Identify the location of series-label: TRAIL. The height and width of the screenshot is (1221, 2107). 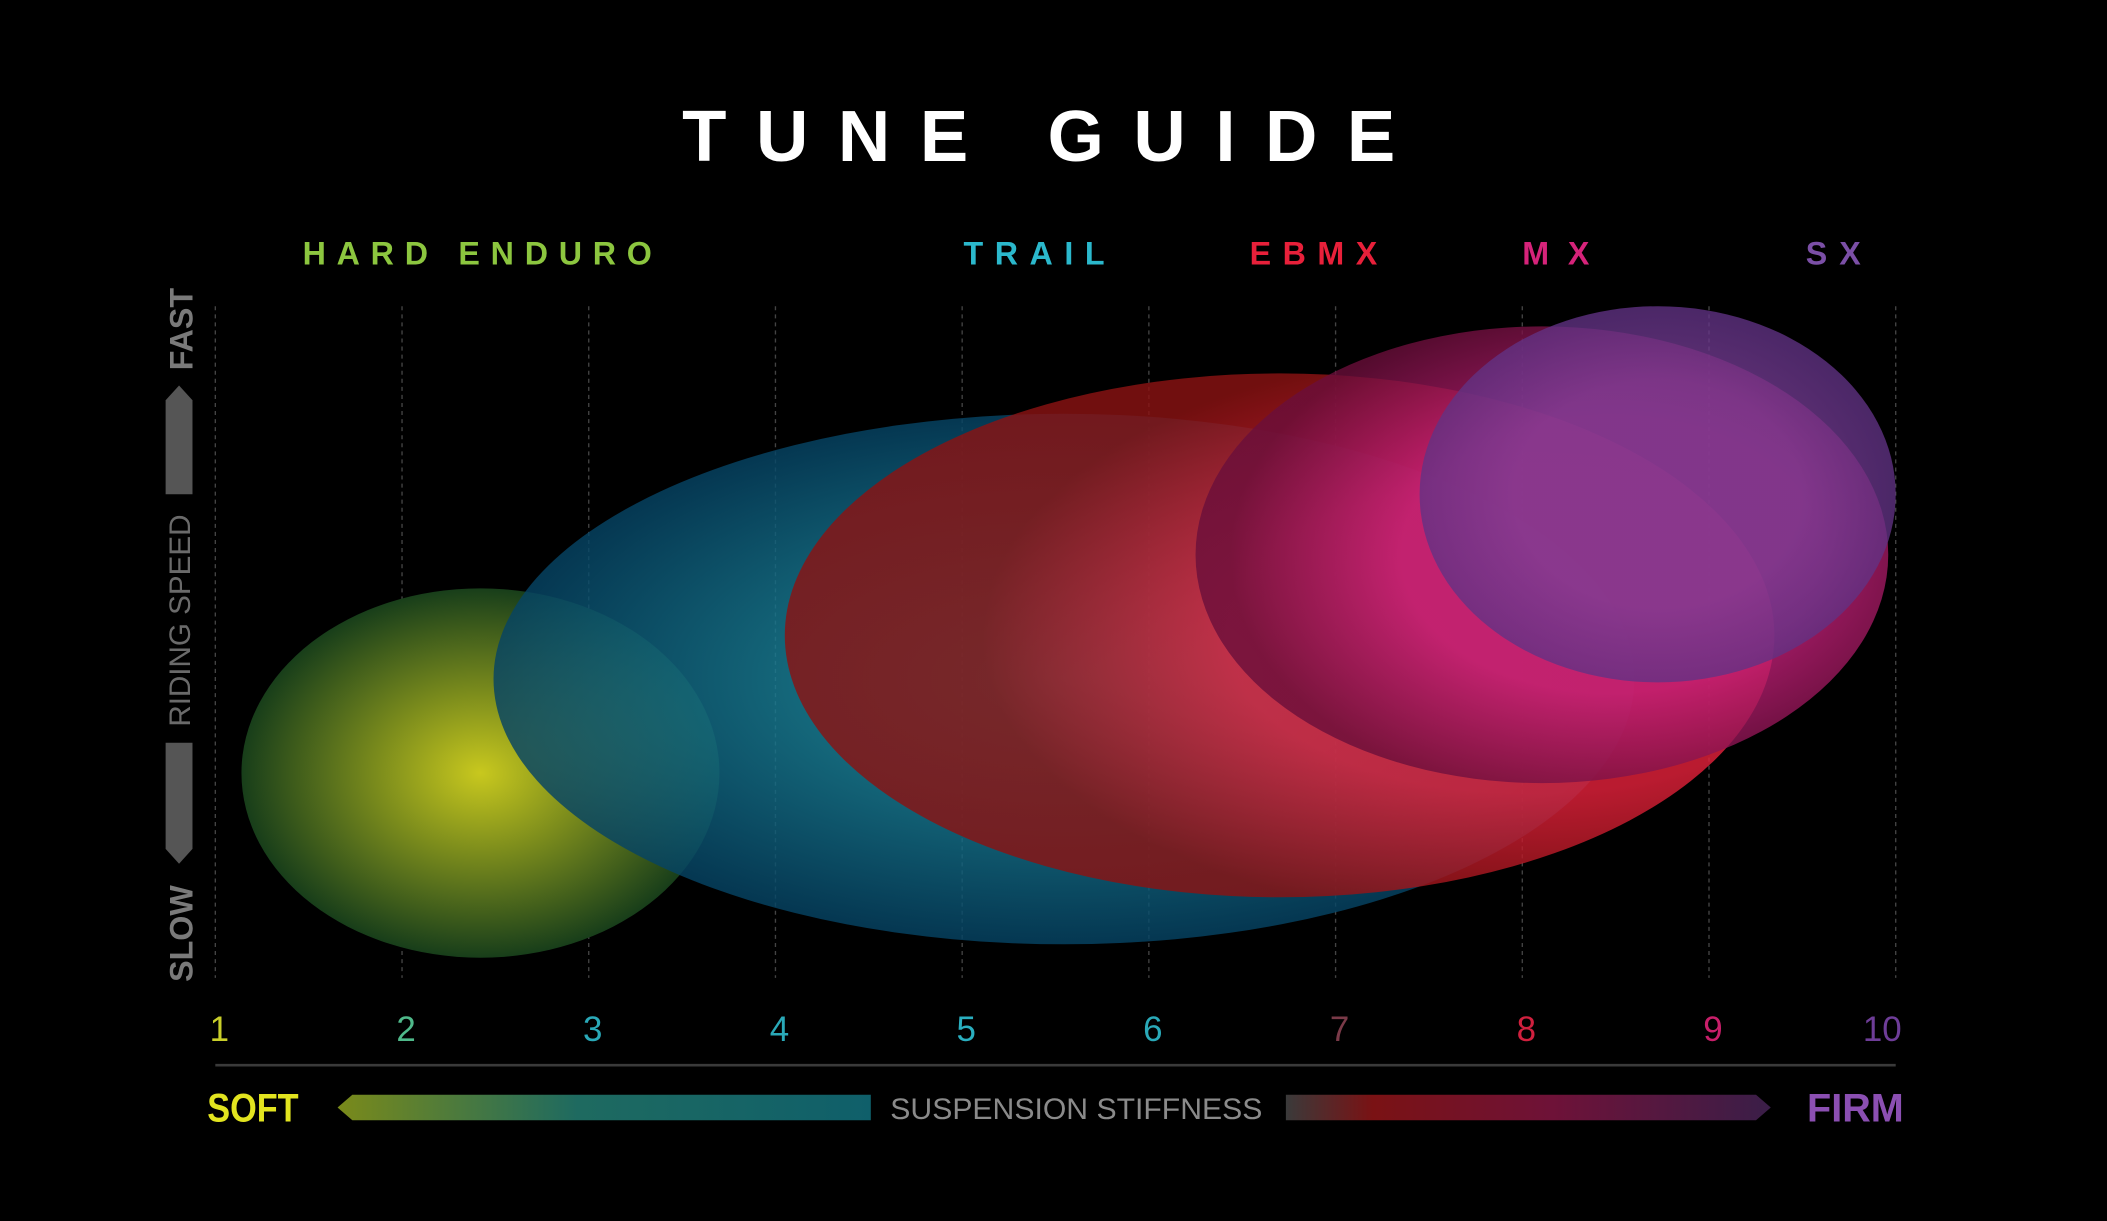
(1034, 254).